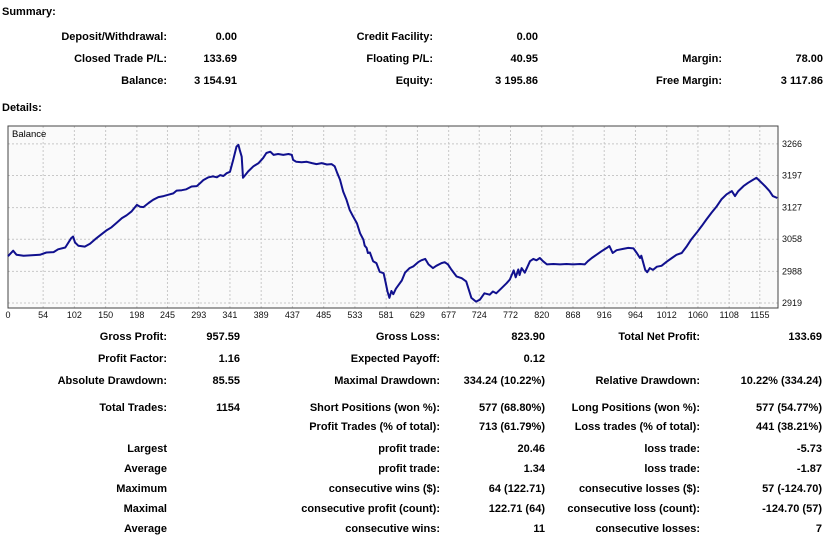 The height and width of the screenshot is (543, 831). I want to click on x-tick-label: 629, so click(417, 315).